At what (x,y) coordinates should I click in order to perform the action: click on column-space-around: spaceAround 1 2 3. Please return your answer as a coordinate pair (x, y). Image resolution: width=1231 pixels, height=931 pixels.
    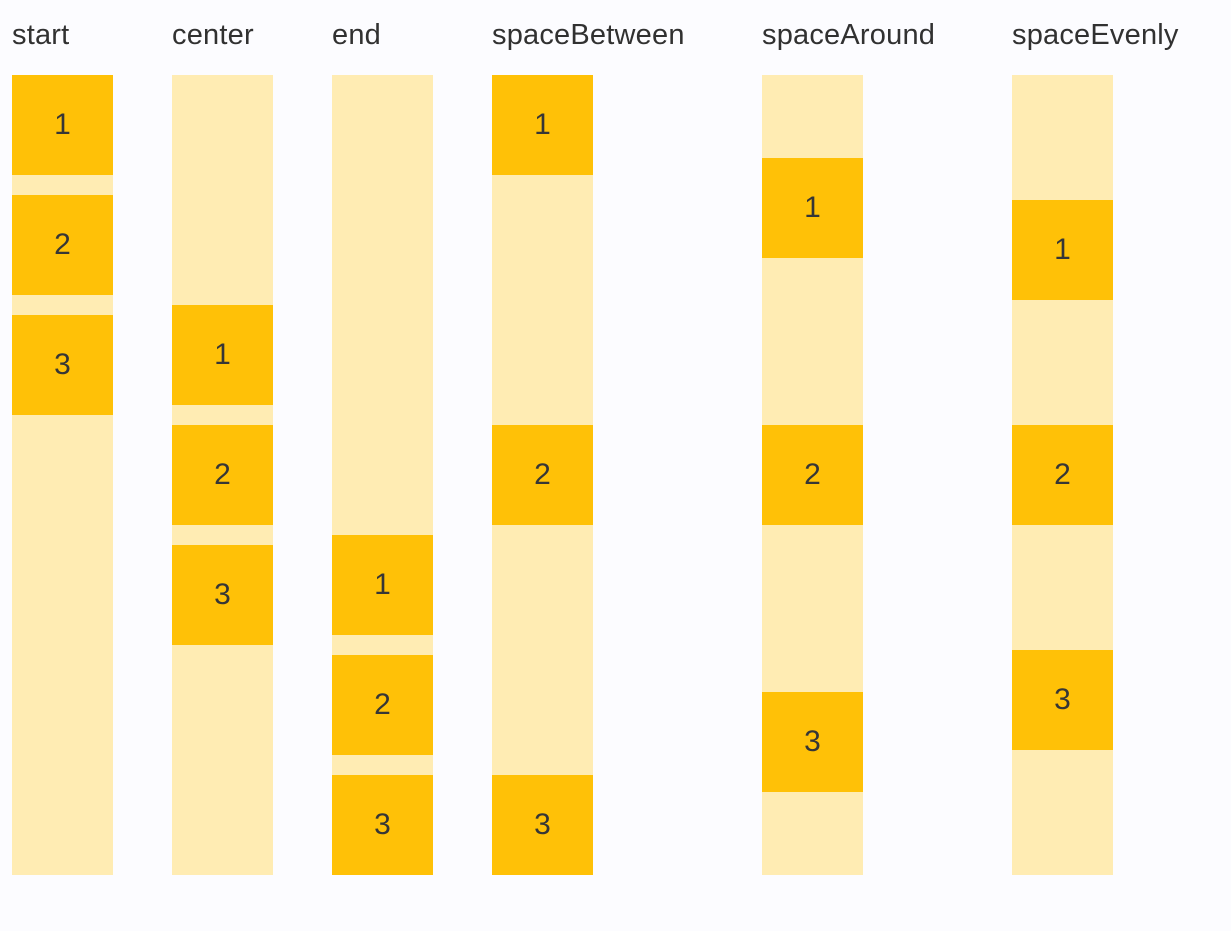
    Looking at the image, I should click on (857, 444).